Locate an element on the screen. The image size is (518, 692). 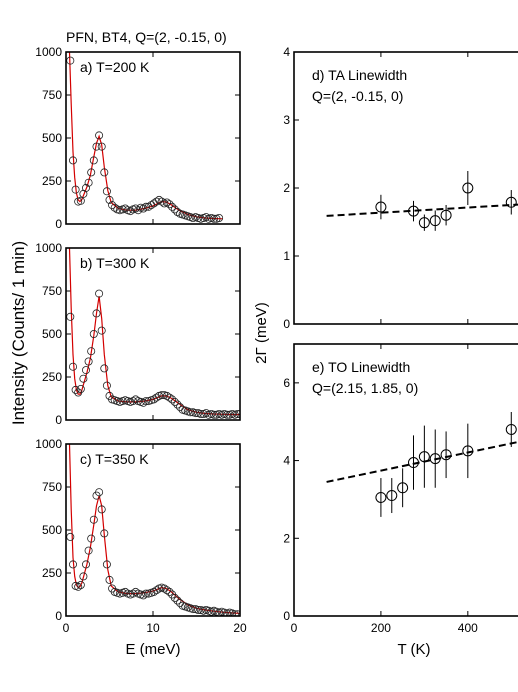
ytick-label-c-0: 0 is located at coordinates (58, 616).